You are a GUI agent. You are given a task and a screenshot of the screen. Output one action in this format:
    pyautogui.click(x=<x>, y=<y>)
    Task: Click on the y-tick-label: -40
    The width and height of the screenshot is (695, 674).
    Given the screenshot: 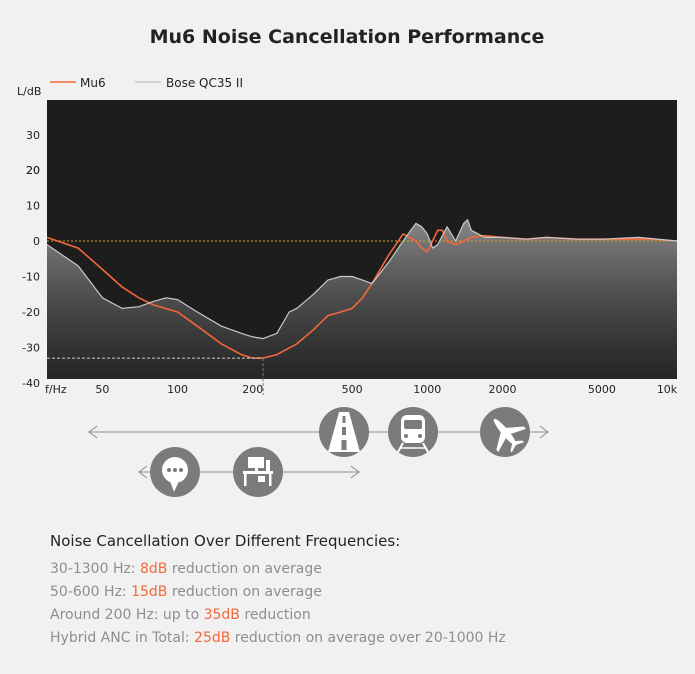 What is the action you would take?
    pyautogui.click(x=31, y=383)
    